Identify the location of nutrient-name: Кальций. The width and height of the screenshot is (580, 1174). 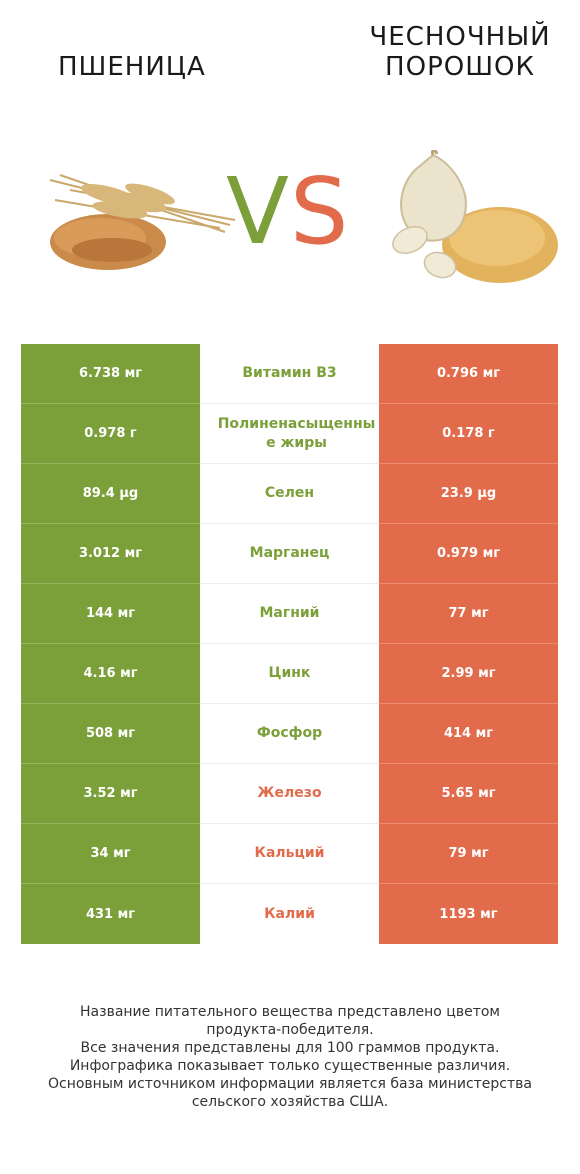
(289, 854).